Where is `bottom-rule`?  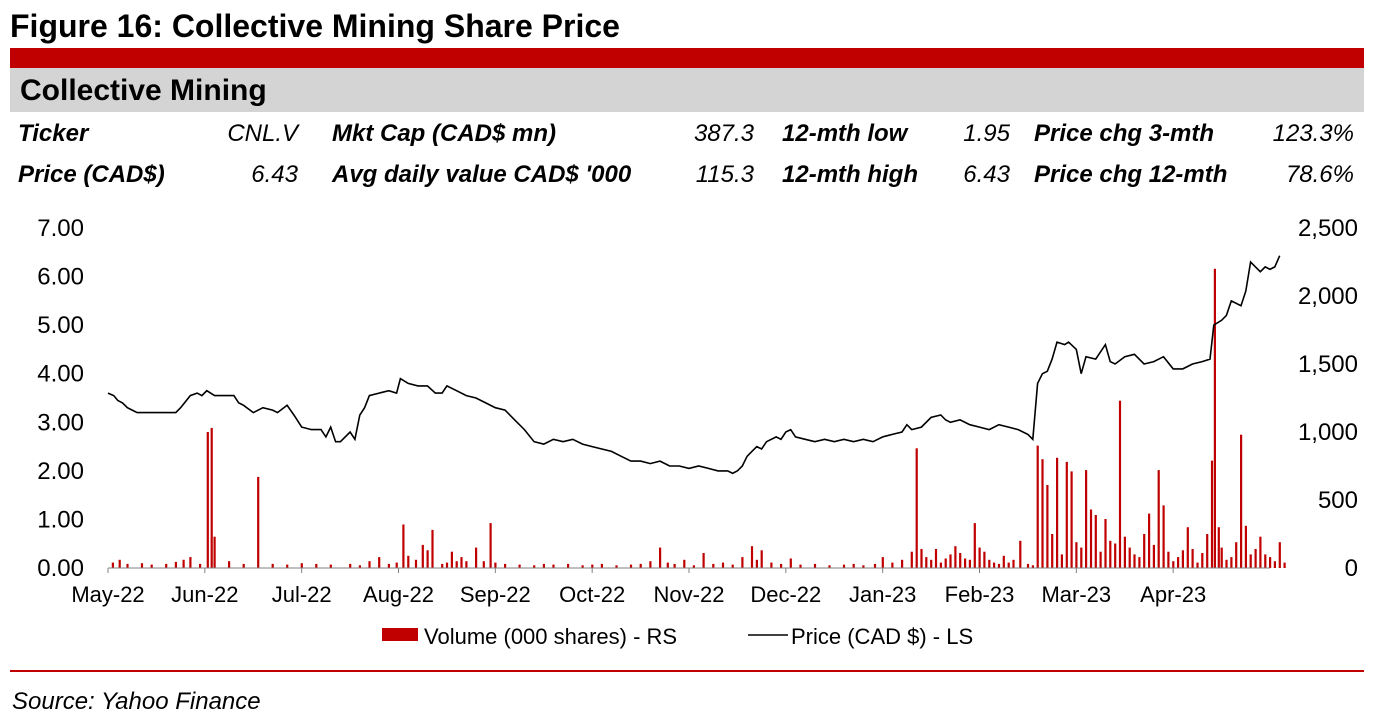
bottom-rule is located at coordinates (687, 671).